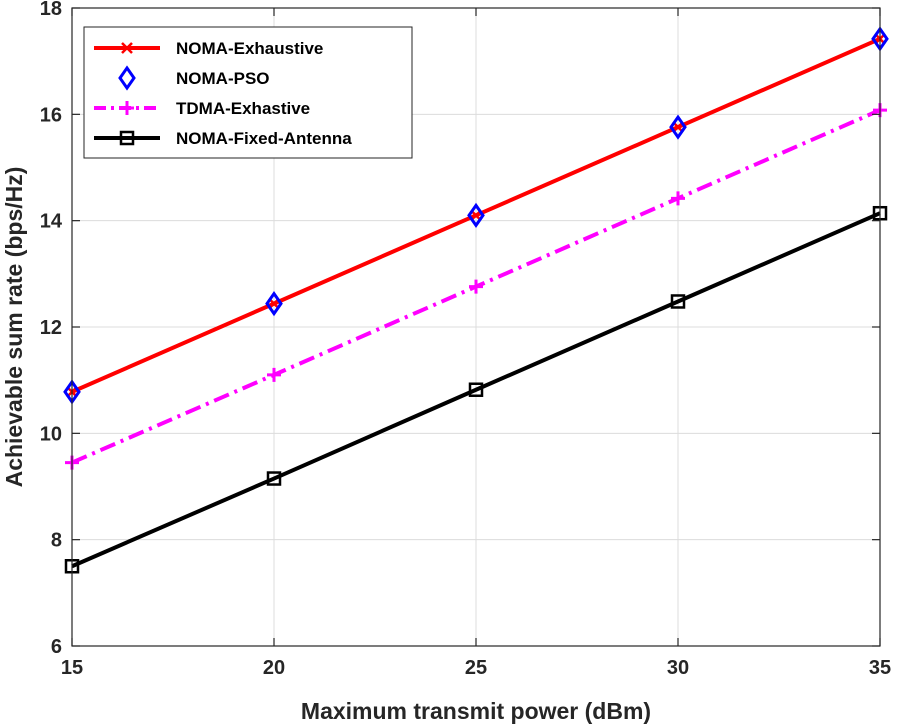 The height and width of the screenshot is (728, 897). Describe the element at coordinates (56, 541) in the screenshot. I see `y-tick-label: 8` at that location.